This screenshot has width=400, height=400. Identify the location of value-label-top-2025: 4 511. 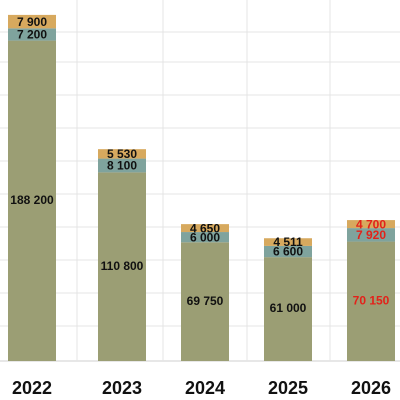
(288, 242).